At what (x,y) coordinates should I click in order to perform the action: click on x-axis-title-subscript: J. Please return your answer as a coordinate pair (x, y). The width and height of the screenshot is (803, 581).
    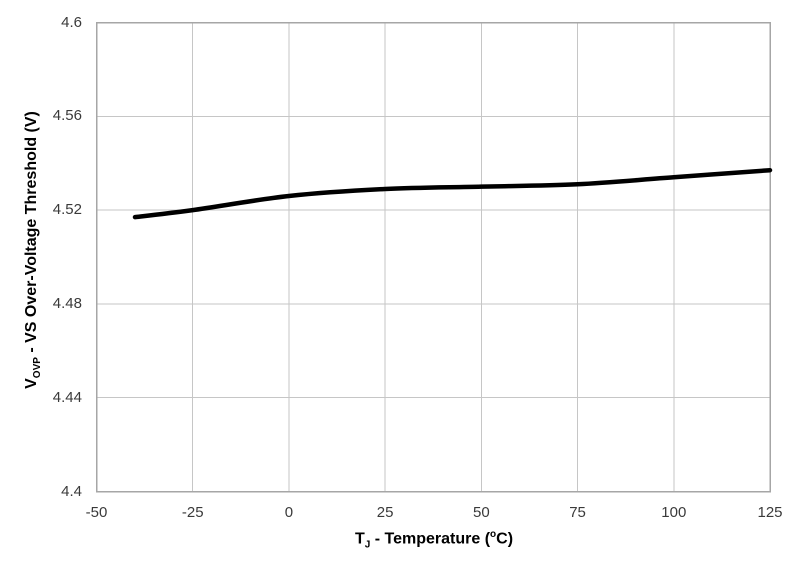
    Looking at the image, I should click on (367, 545).